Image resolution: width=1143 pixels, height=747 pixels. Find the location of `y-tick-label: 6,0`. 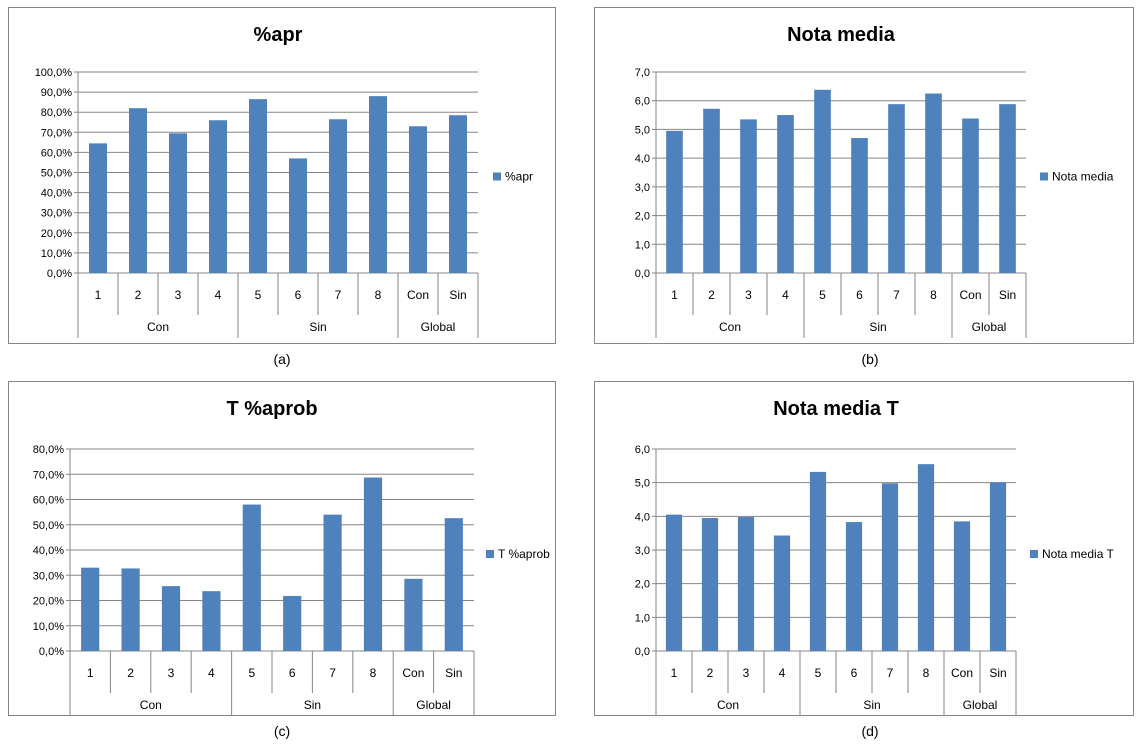

y-tick-label: 6,0 is located at coordinates (642, 102).